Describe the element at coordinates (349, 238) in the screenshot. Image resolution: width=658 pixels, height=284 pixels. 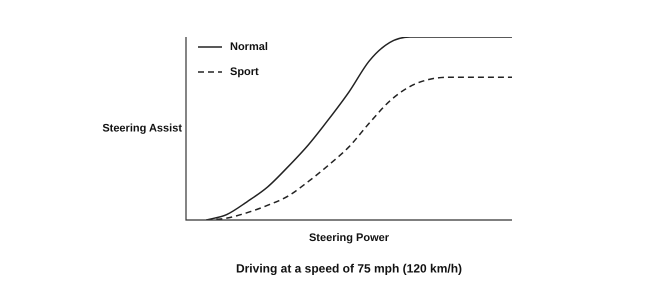
I see `x-axis-title: Steering Power` at that location.